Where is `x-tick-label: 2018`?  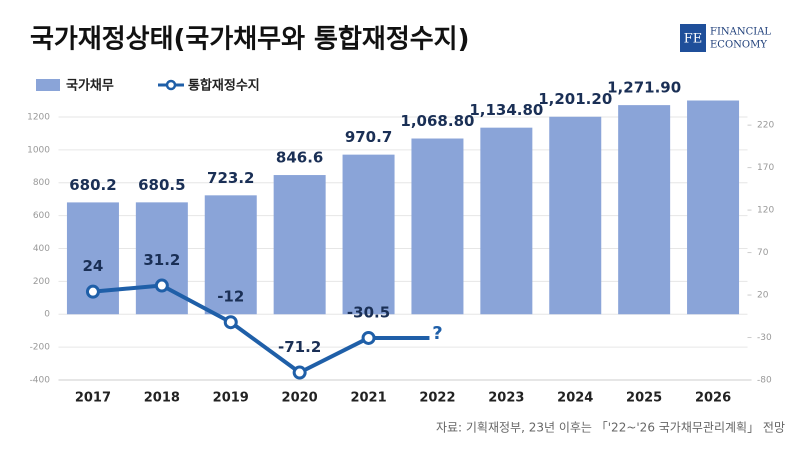 x-tick-label: 2018 is located at coordinates (162, 398).